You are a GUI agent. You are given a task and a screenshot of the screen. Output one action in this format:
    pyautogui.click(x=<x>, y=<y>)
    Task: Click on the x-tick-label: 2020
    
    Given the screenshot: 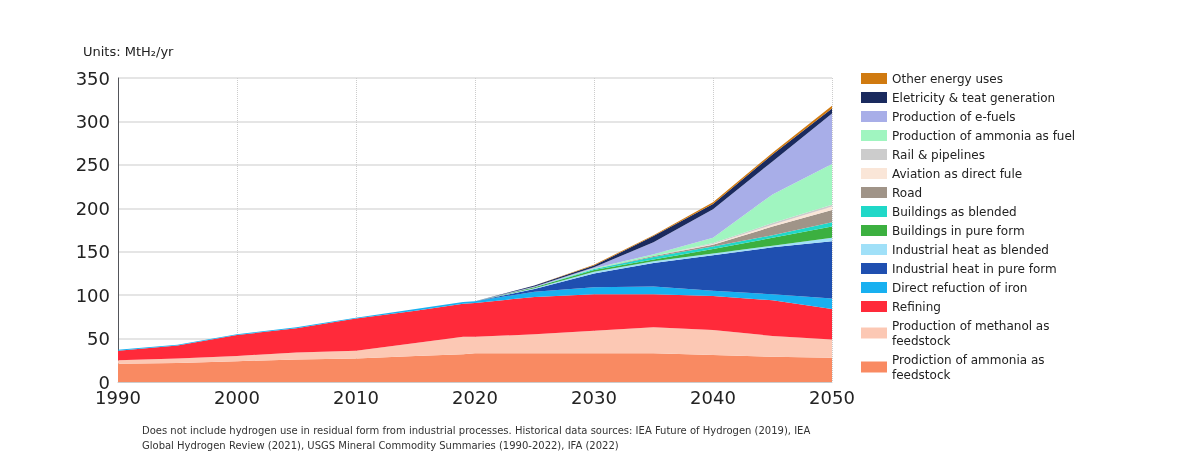 What is the action you would take?
    pyautogui.click(x=475, y=397)
    